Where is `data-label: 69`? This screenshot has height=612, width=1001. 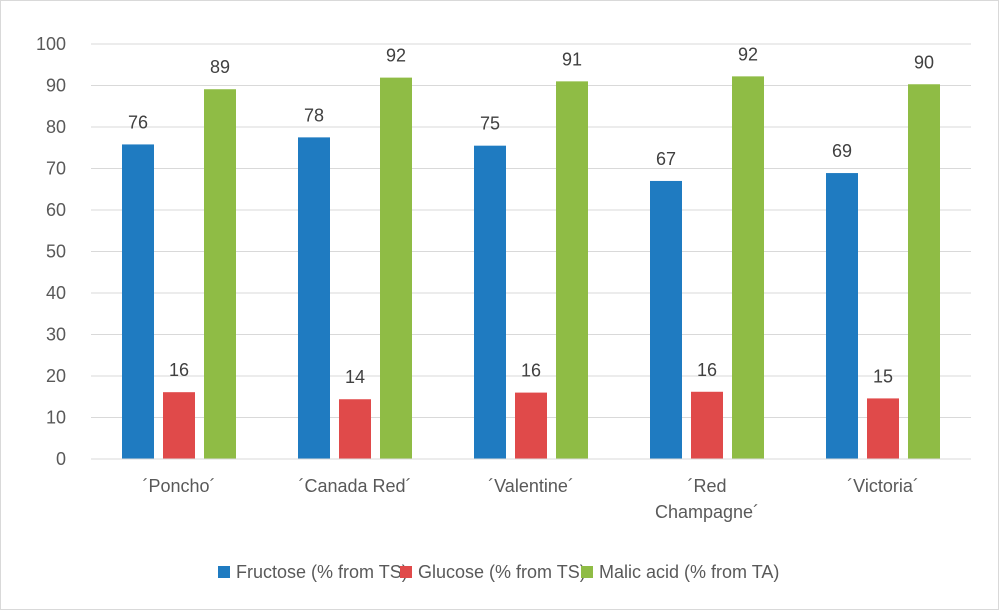
data-label: 69 is located at coordinates (842, 151).